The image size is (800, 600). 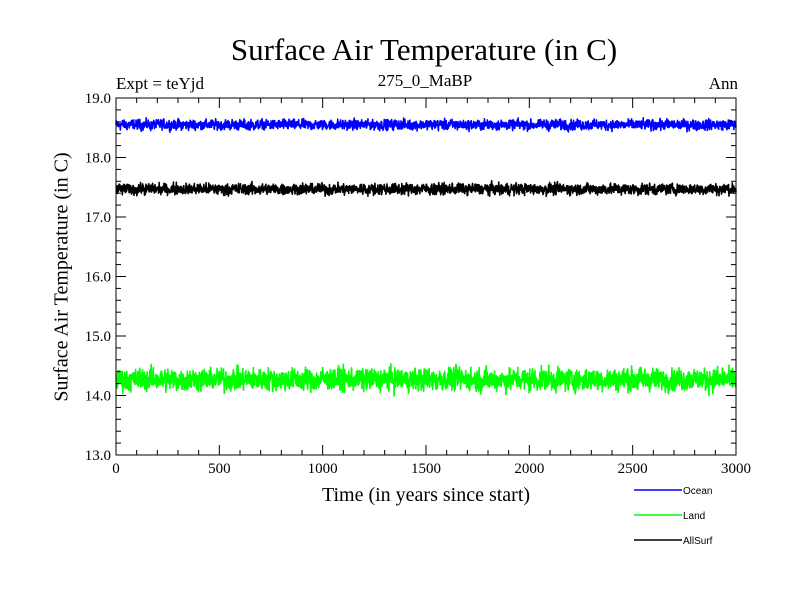 I want to click on x-tick-label: 0, so click(x=116, y=469).